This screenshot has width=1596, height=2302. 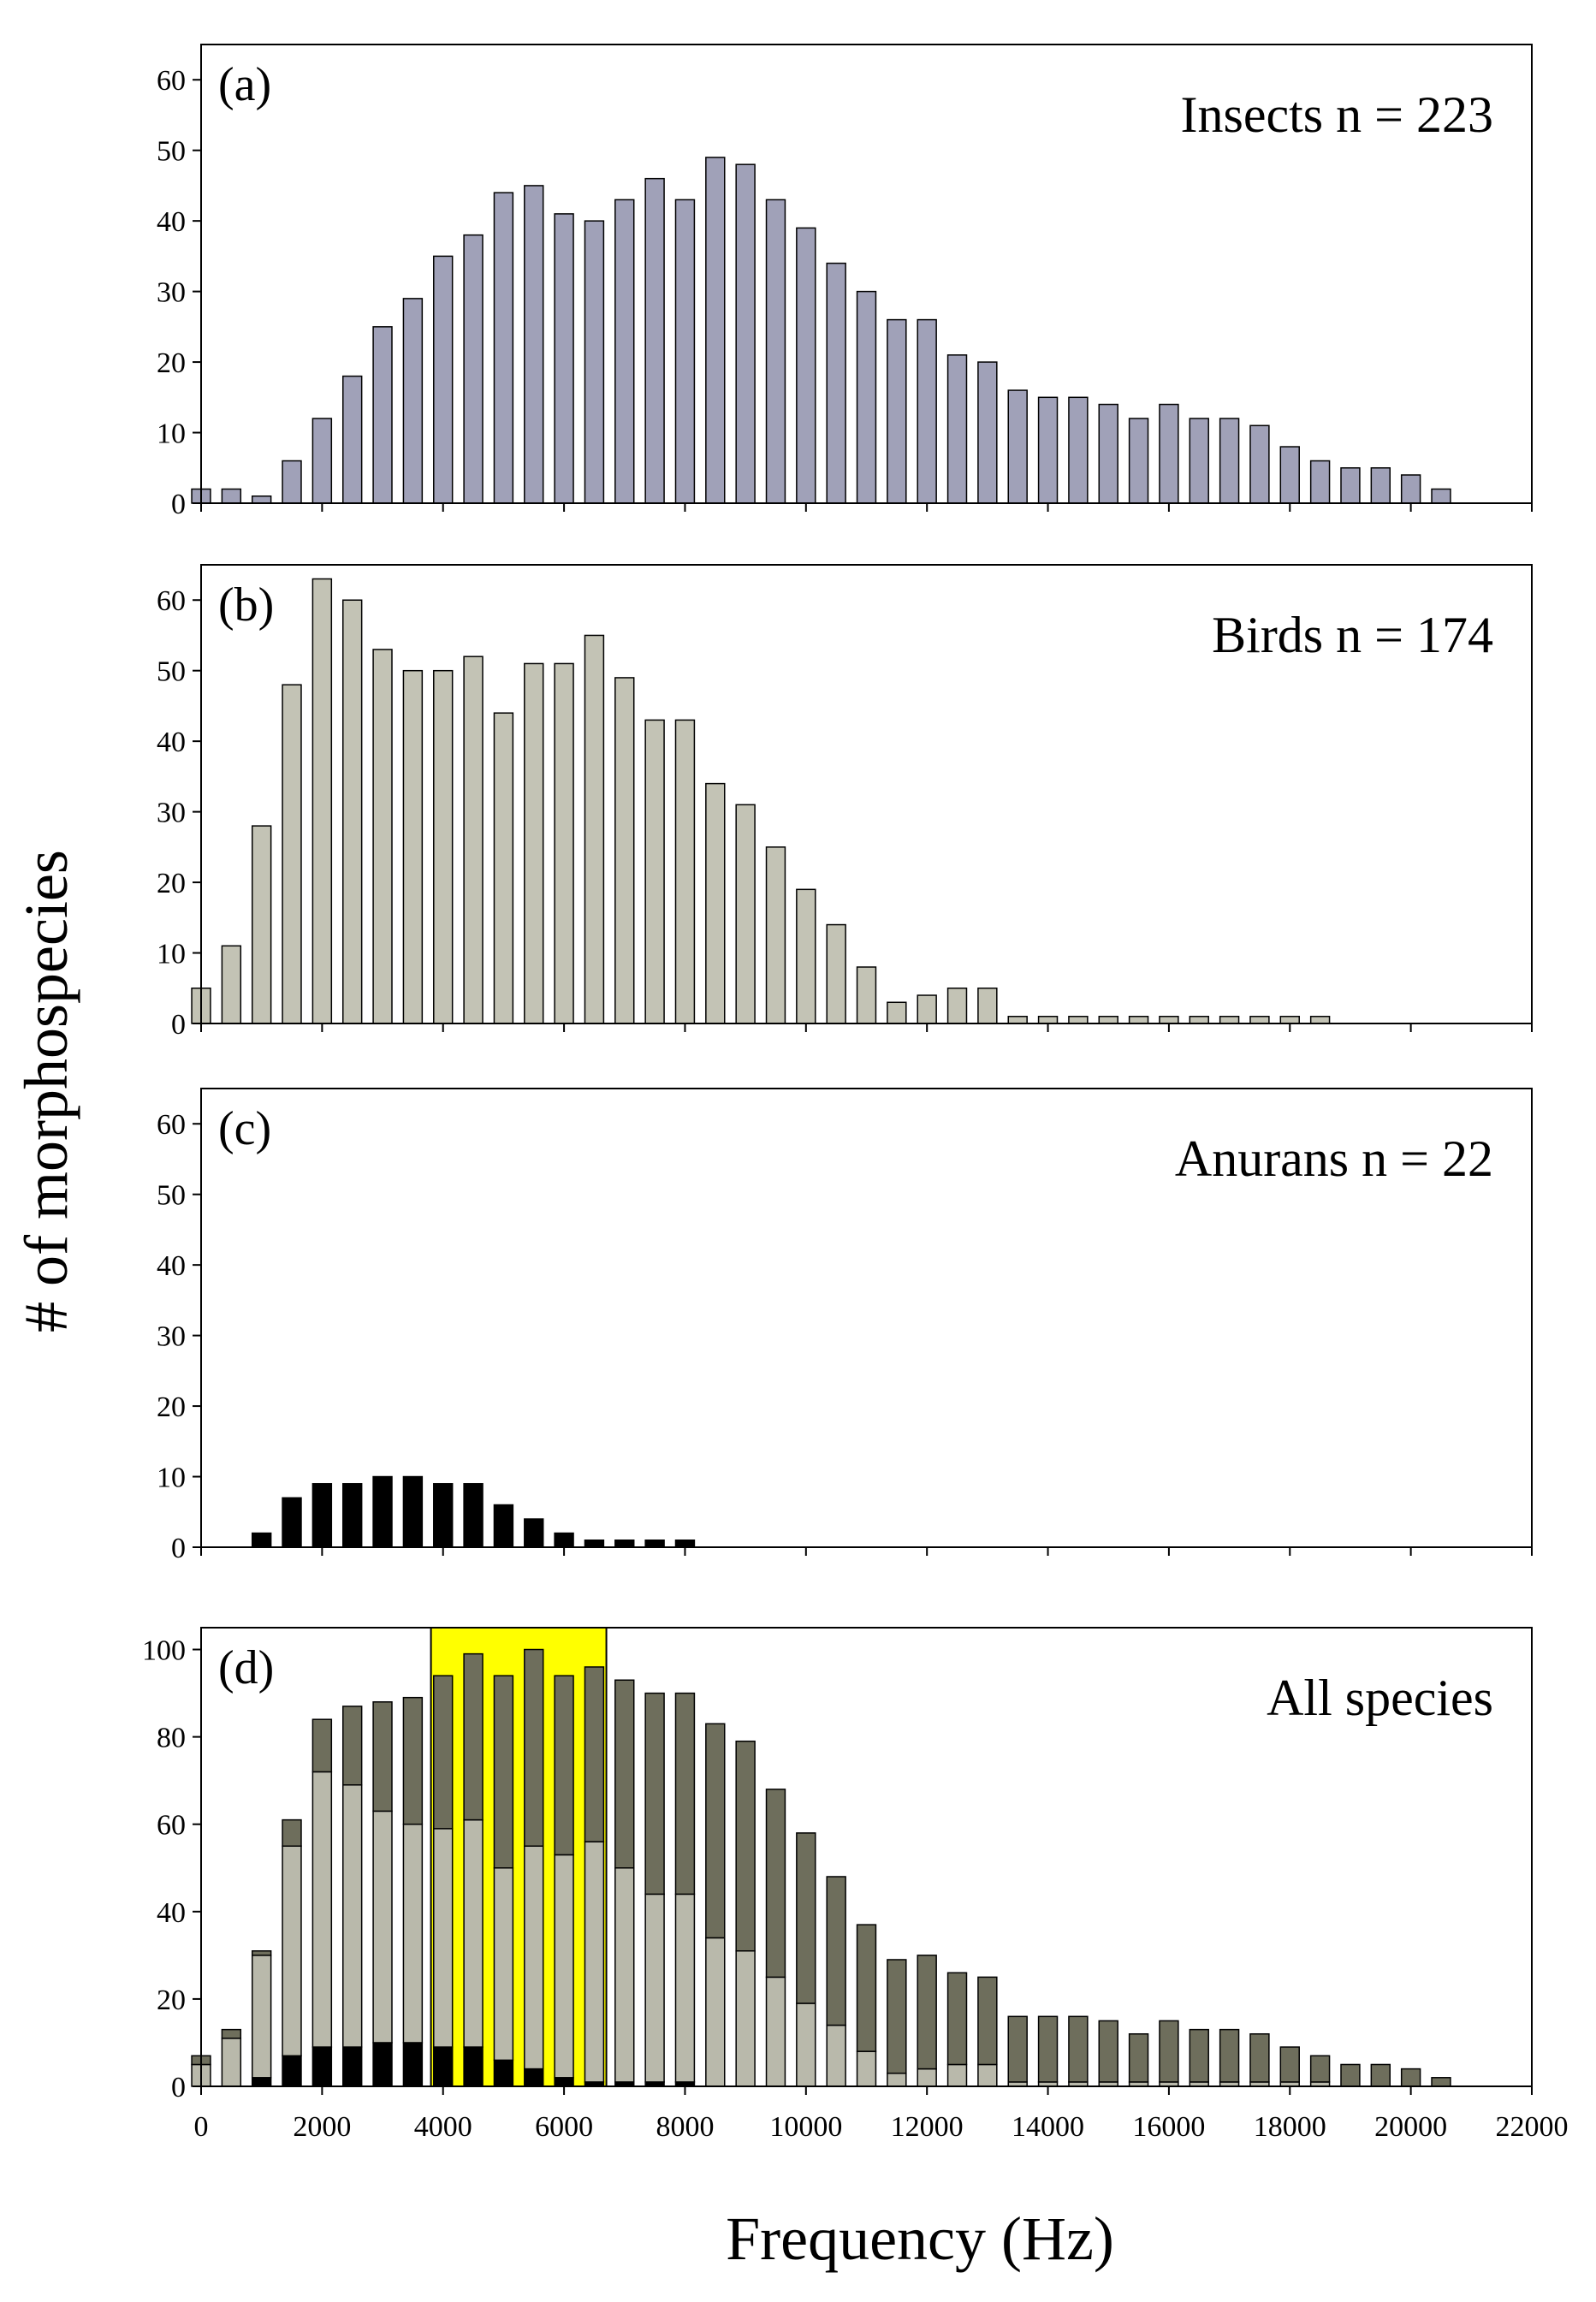 I want to click on x-tick-label: 14000, so click(x=1048, y=2127).